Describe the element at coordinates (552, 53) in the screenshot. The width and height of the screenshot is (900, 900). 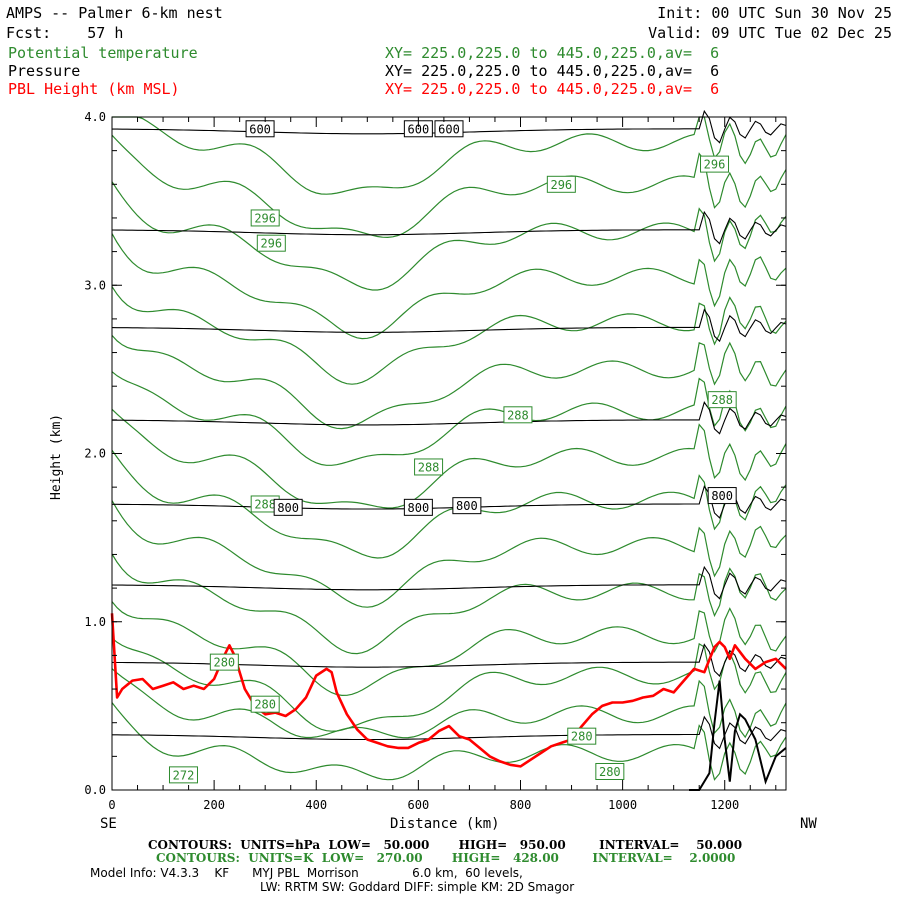
I see `field-xy-theta: XY= 225.0,225.0 to 445.0,225.0,av= 6` at that location.